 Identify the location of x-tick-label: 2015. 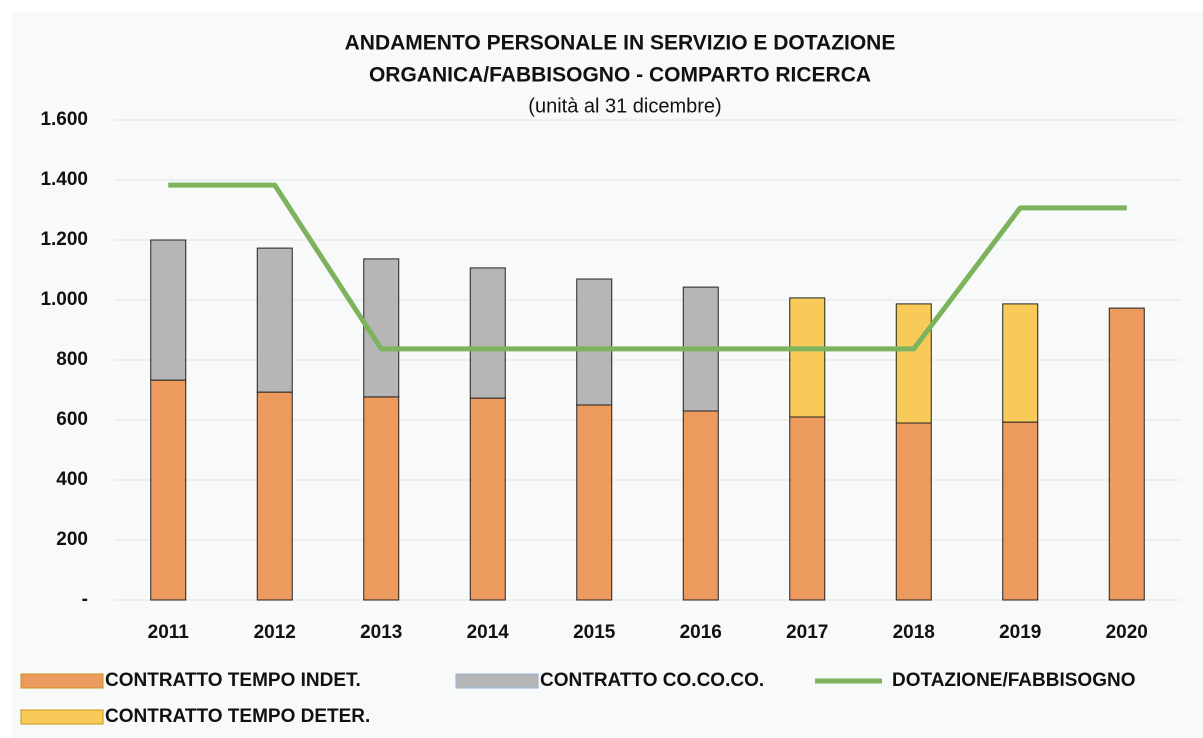
(594, 632).